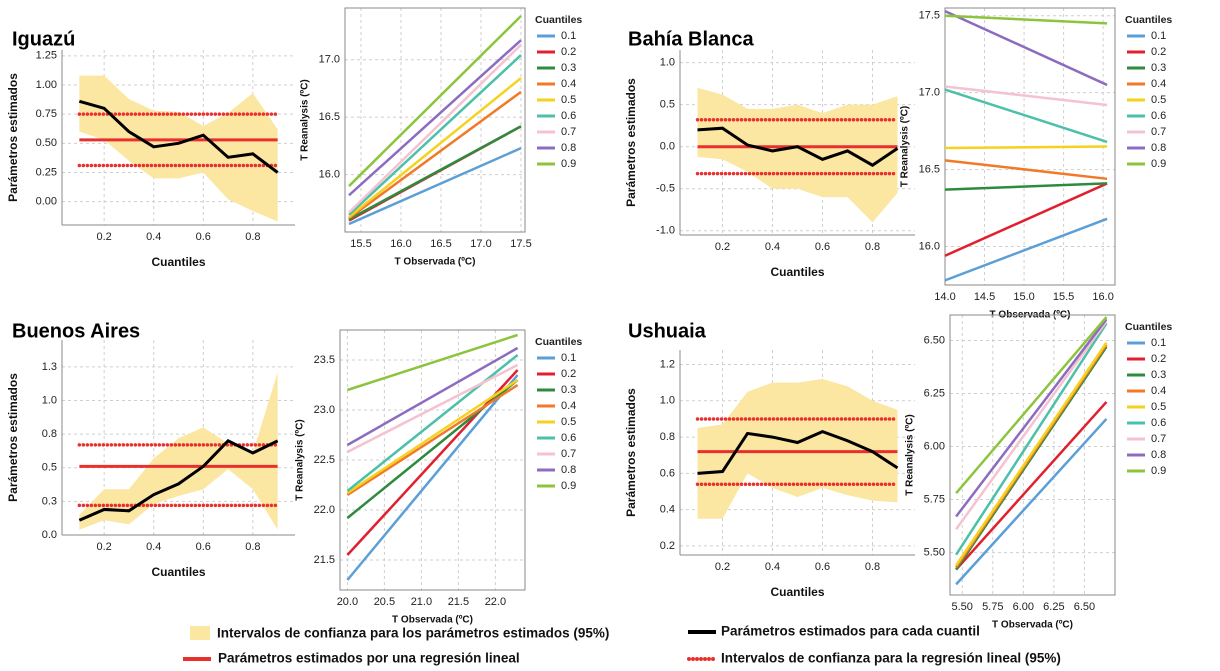  Describe the element at coordinates (1032, 625) in the screenshot. I see `x-axis-label: T Observada (ºC)` at that location.